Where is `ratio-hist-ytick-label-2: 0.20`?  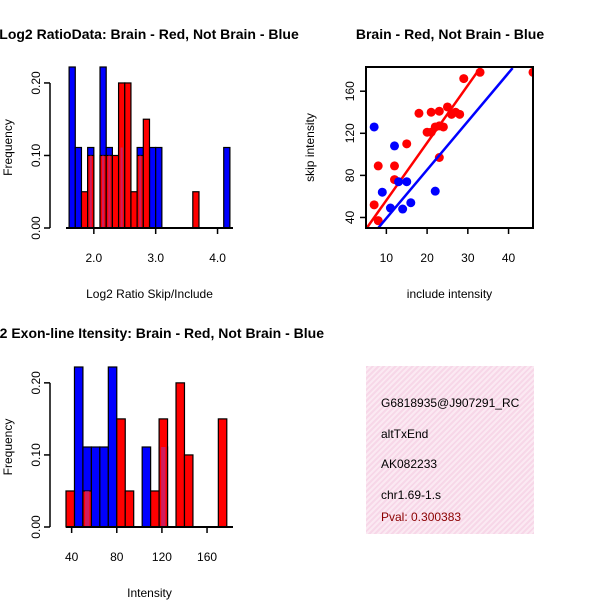 ratio-hist-ytick-label-2: 0.20 is located at coordinates (36, 83).